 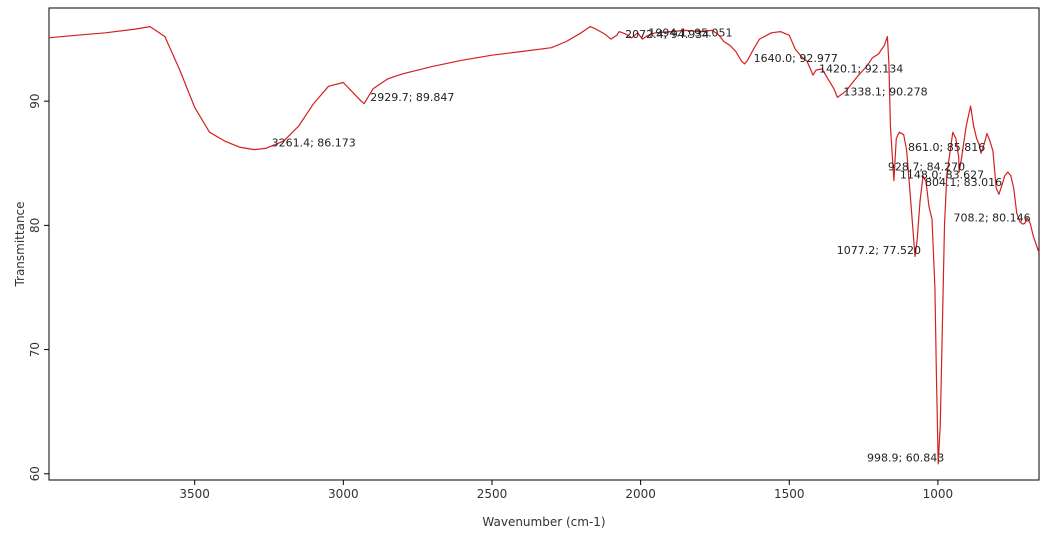 What do you see at coordinates (35, 225) in the screenshot?
I see `y-tick-label: 80` at bounding box center [35, 225].